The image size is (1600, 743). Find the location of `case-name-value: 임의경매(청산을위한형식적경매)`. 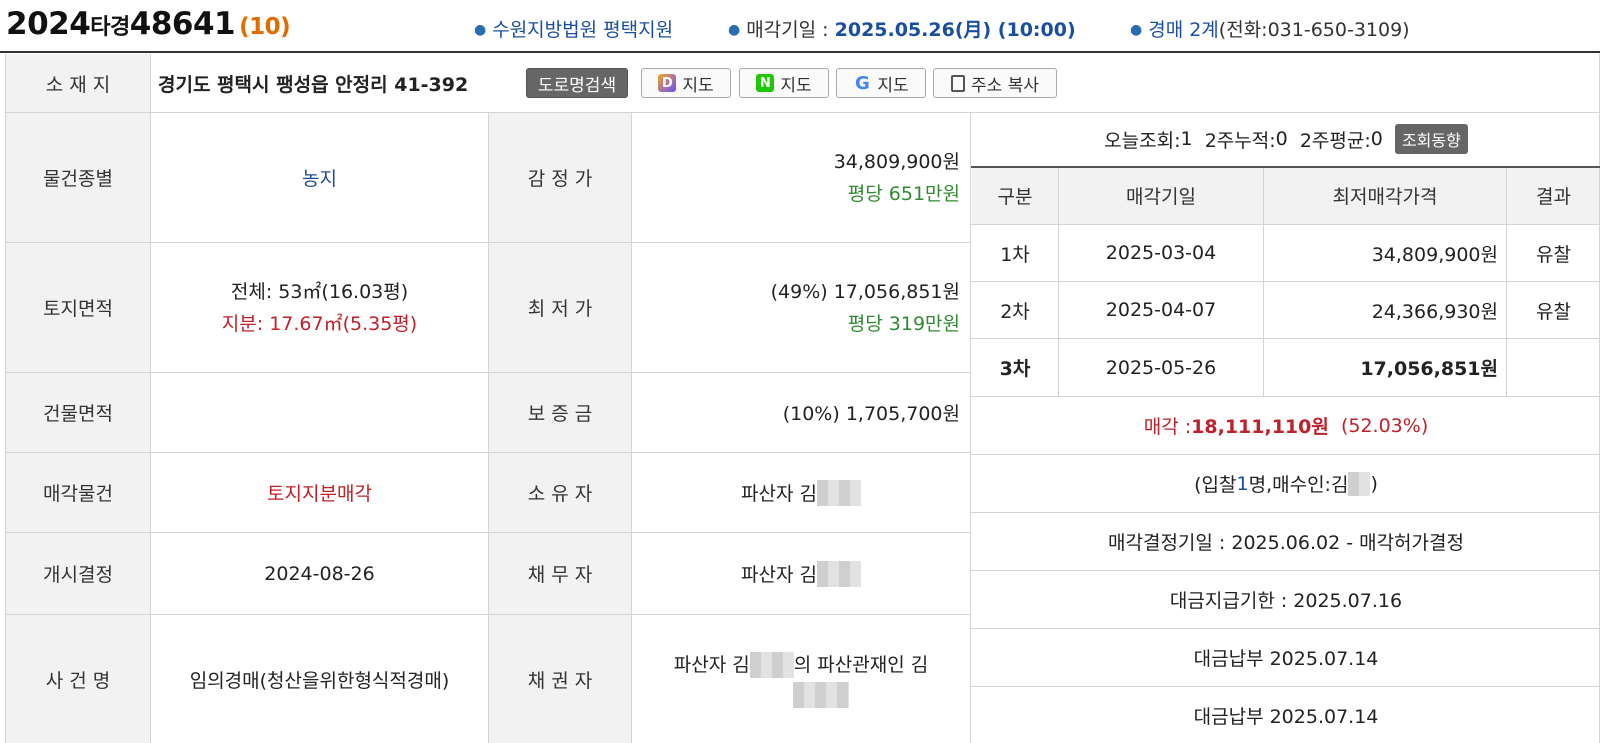

case-name-value: 임의경매(청산을위한형식적경매) is located at coordinates (319, 680).